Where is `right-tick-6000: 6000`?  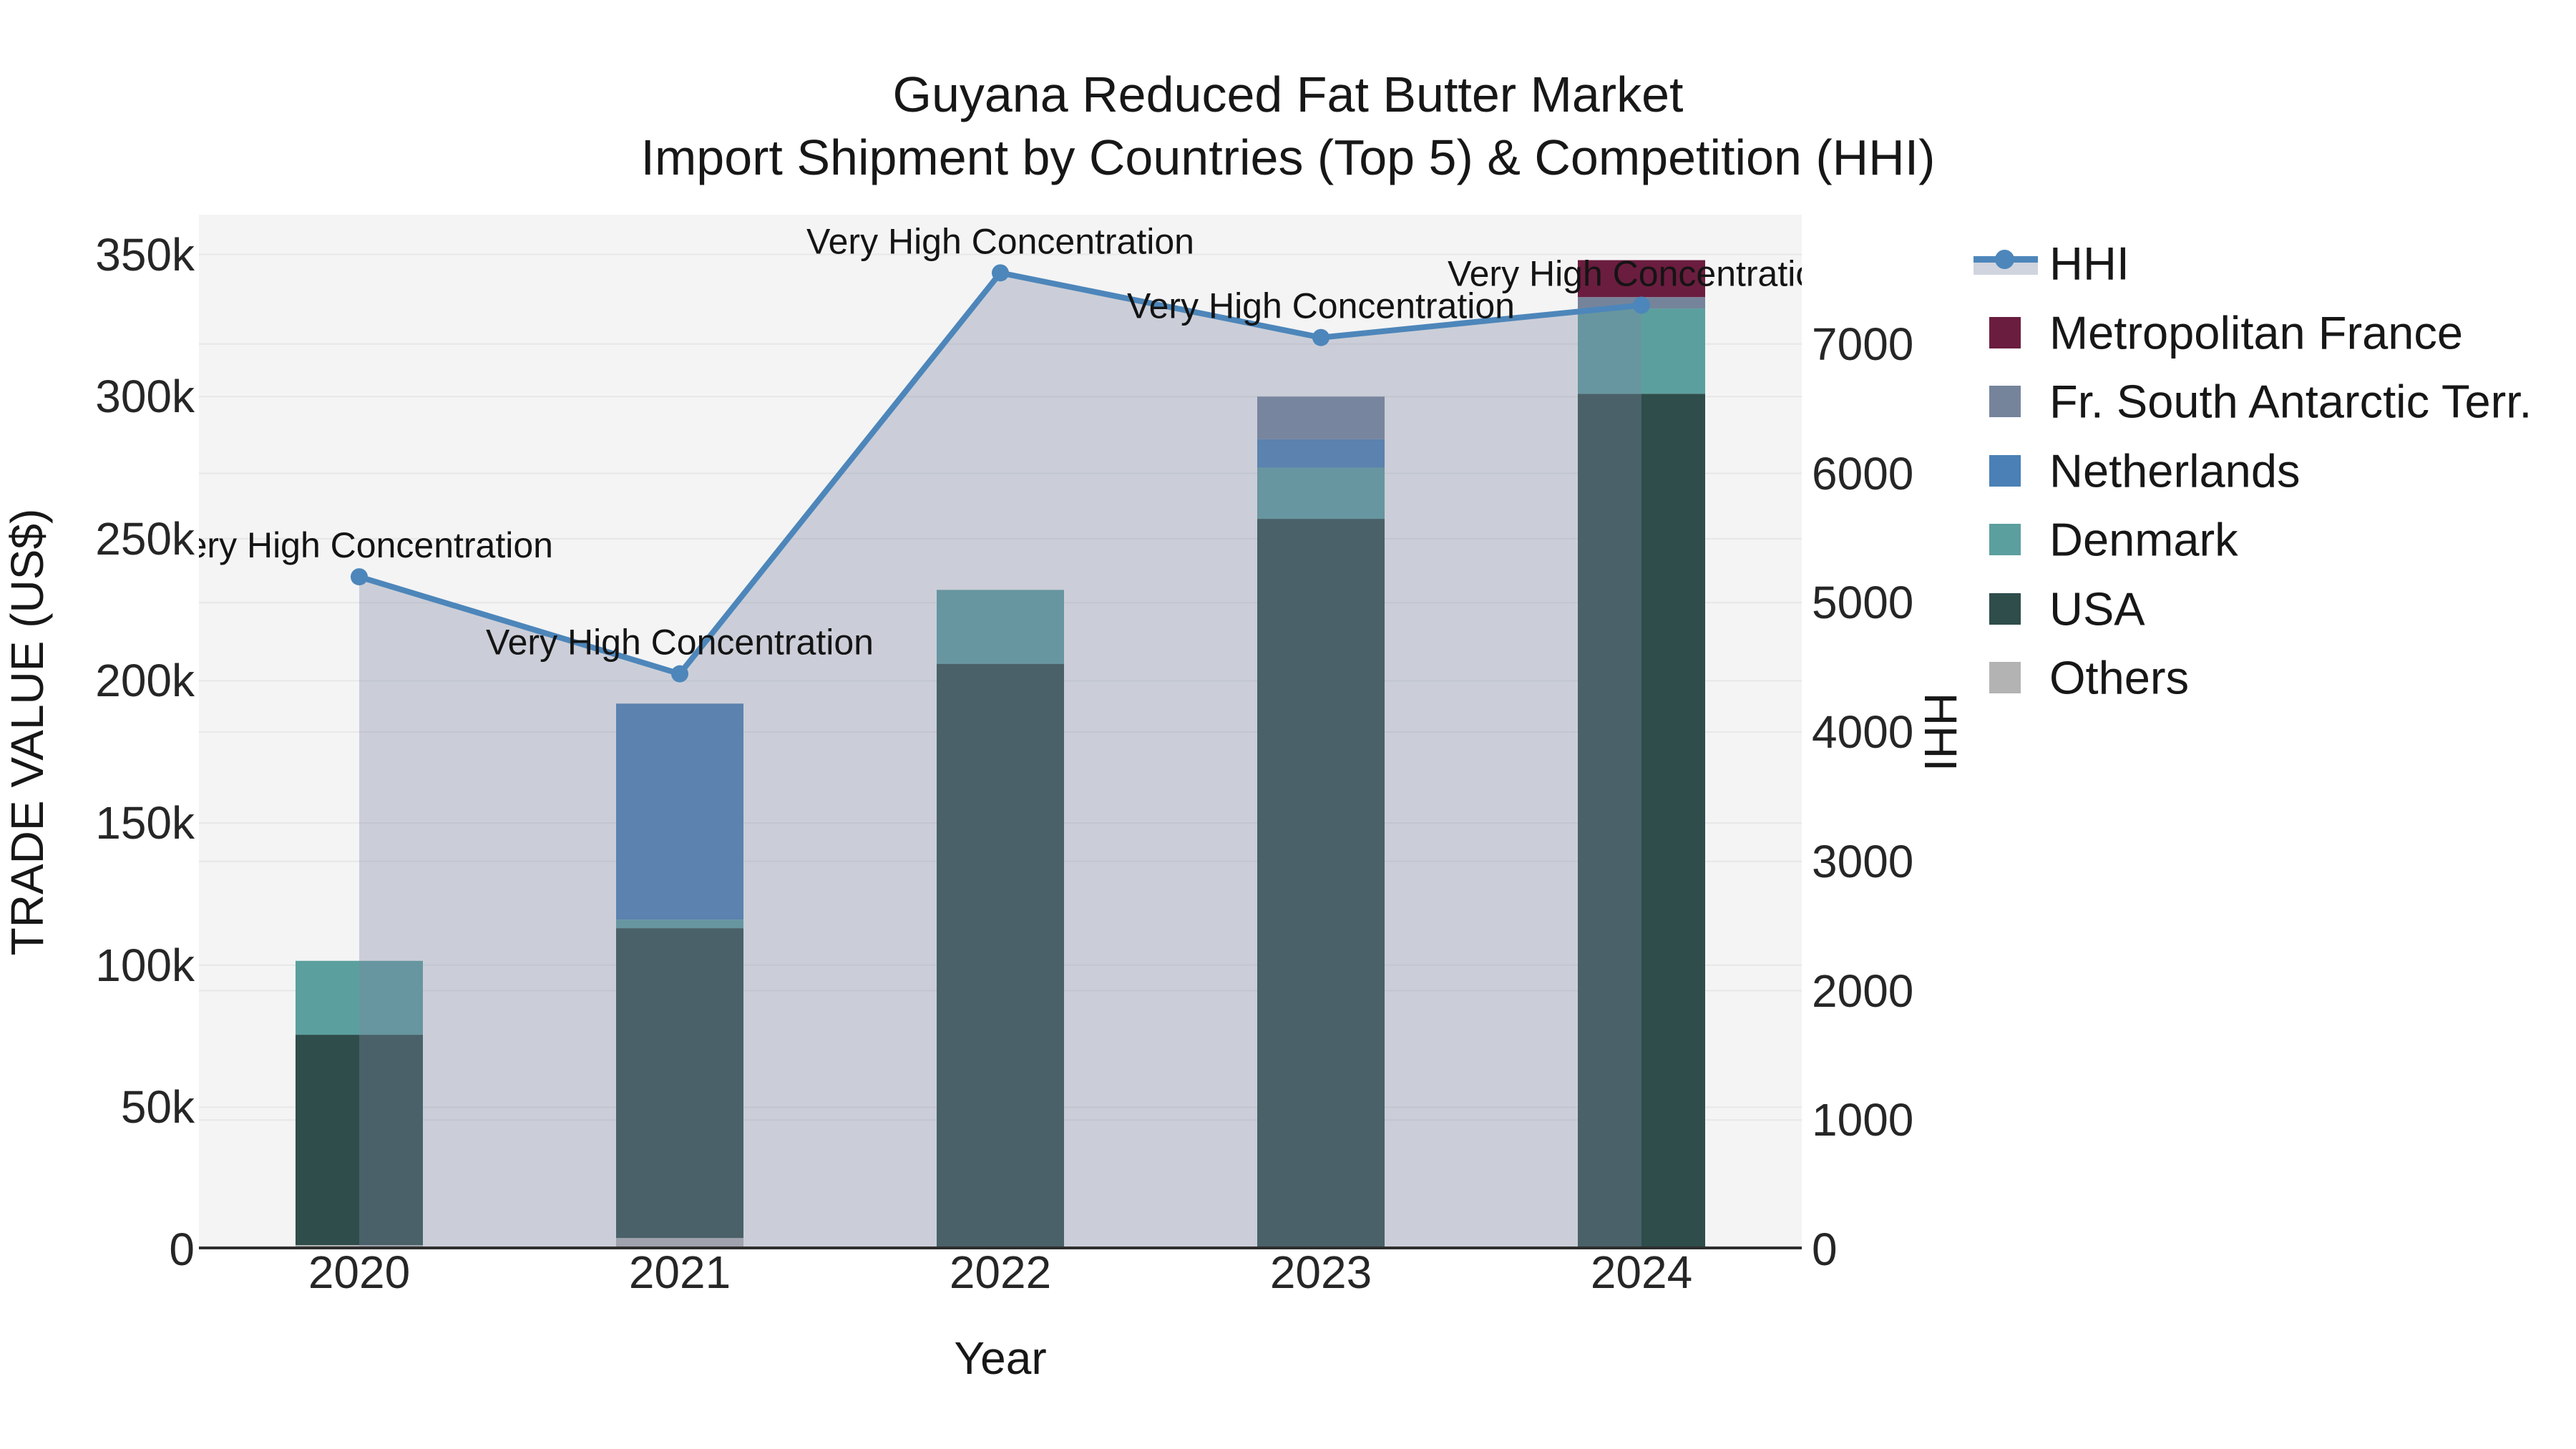
right-tick-6000: 6000 is located at coordinates (1863, 473).